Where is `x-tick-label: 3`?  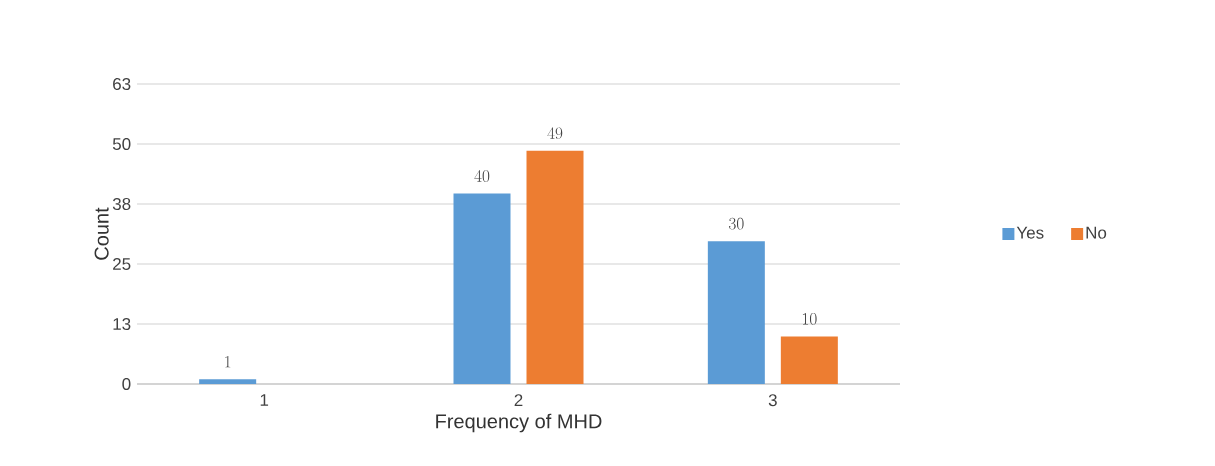 x-tick-label: 3 is located at coordinates (772, 400).